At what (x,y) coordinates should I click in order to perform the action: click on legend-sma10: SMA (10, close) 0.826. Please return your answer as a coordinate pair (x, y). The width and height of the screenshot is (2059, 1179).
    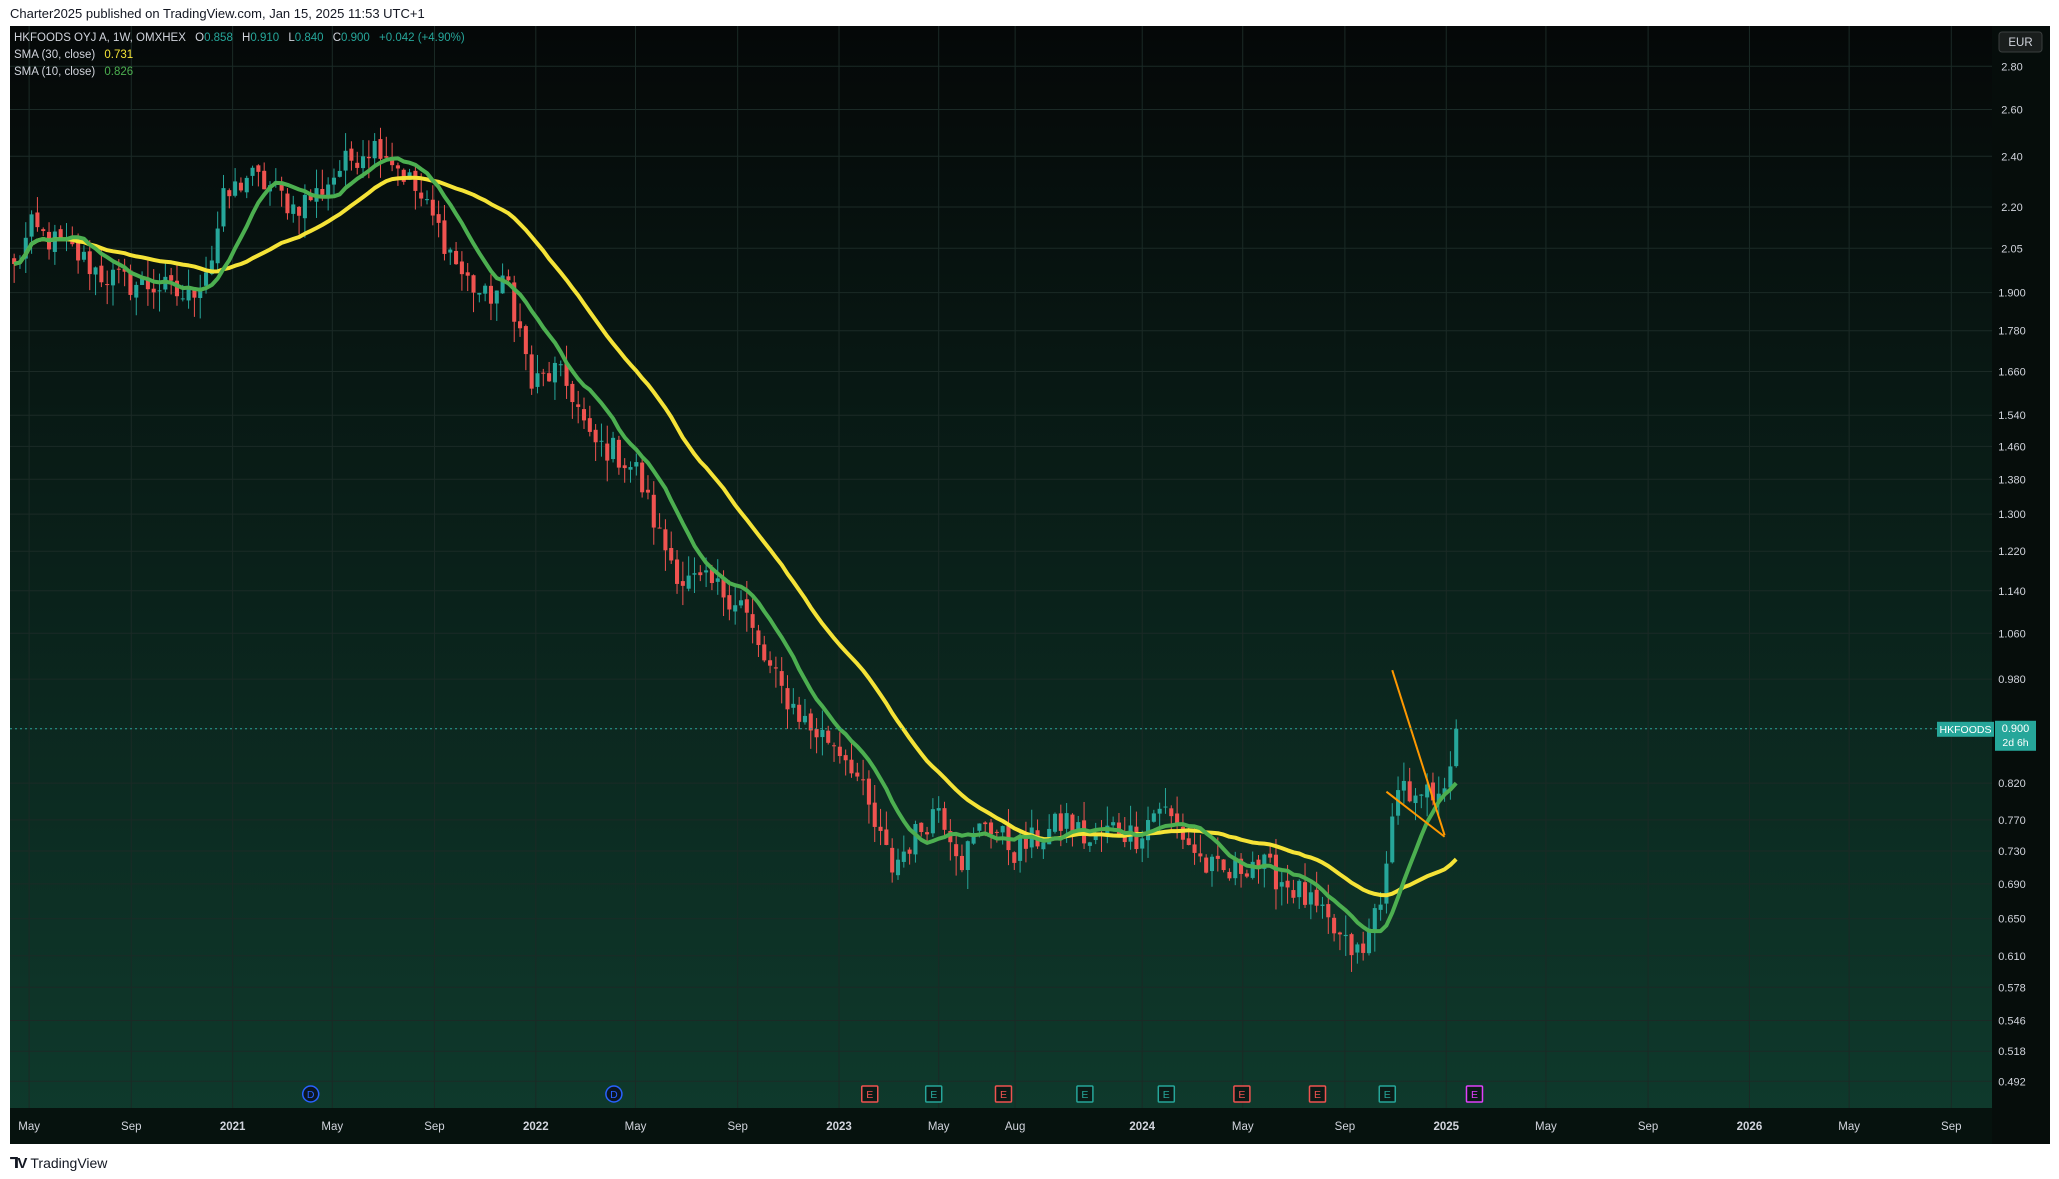
    Looking at the image, I should click on (73, 72).